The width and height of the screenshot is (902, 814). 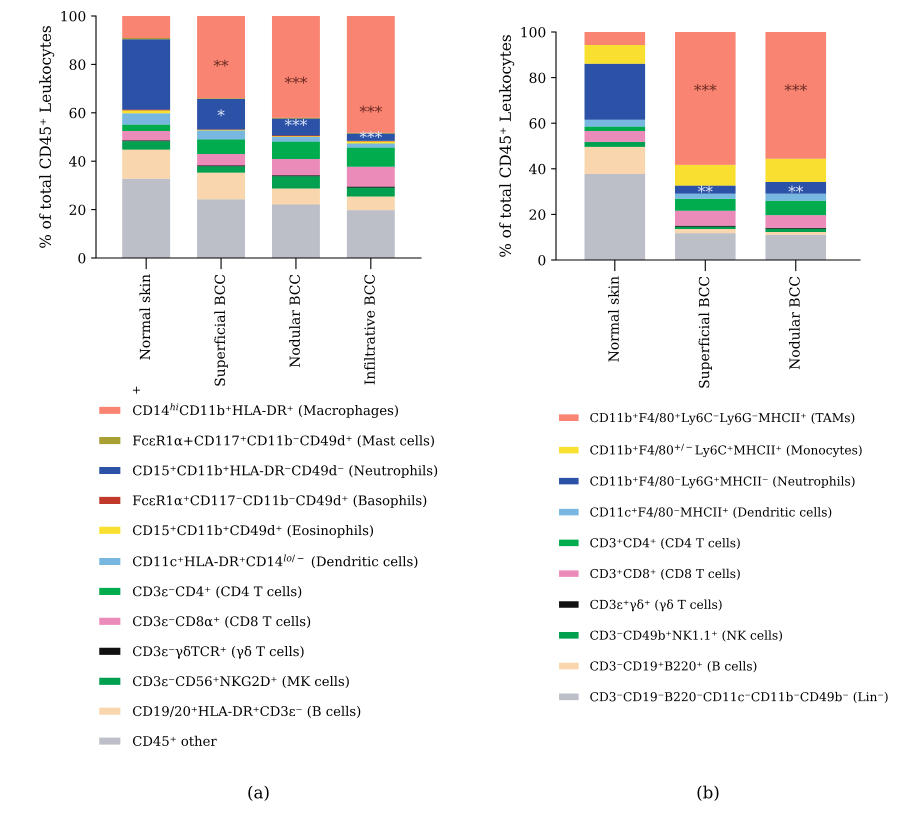 What do you see at coordinates (265, 410) in the screenshot?
I see `legend-label: CD14$^{hi}$CD11b⁺HLA-DR⁺ (Macrophages)` at bounding box center [265, 410].